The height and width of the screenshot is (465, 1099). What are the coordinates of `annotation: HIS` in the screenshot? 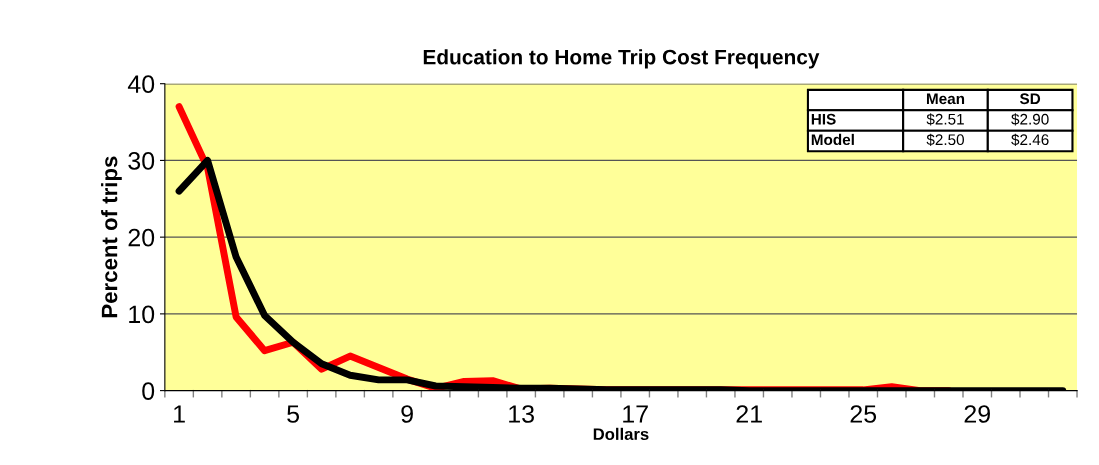 It's located at (823, 119).